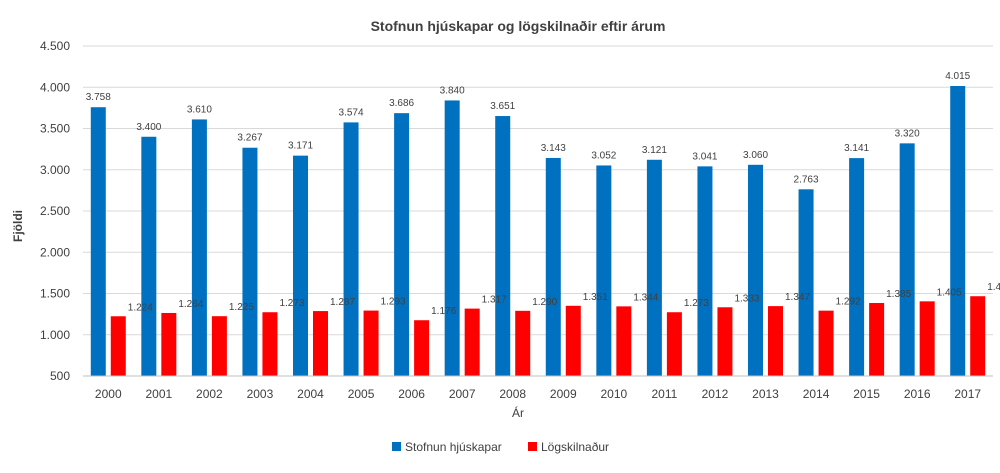  Describe the element at coordinates (816, 394) in the screenshot. I see `x-tick-label: 2014` at that location.